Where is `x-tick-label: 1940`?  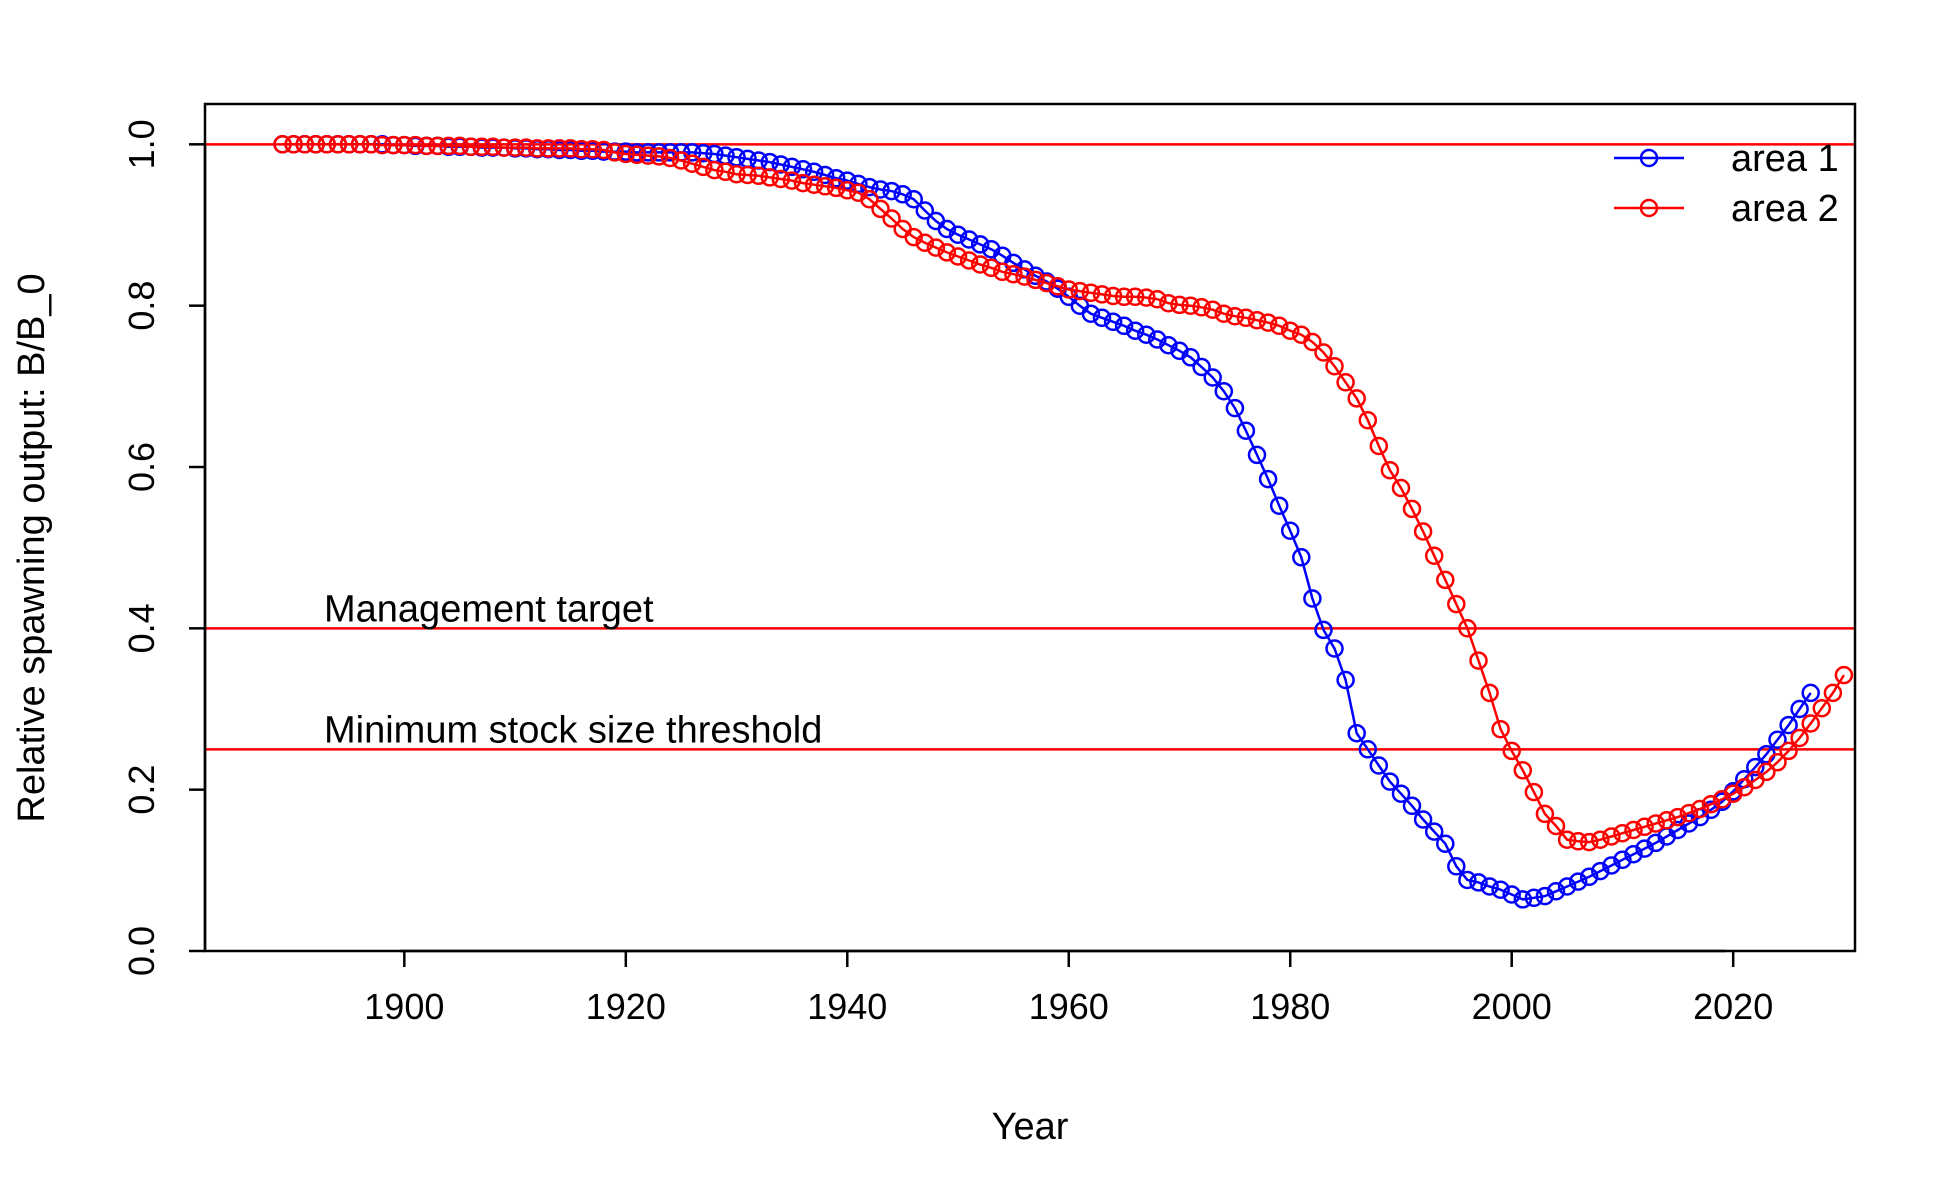
x-tick-label: 1940 is located at coordinates (847, 1006).